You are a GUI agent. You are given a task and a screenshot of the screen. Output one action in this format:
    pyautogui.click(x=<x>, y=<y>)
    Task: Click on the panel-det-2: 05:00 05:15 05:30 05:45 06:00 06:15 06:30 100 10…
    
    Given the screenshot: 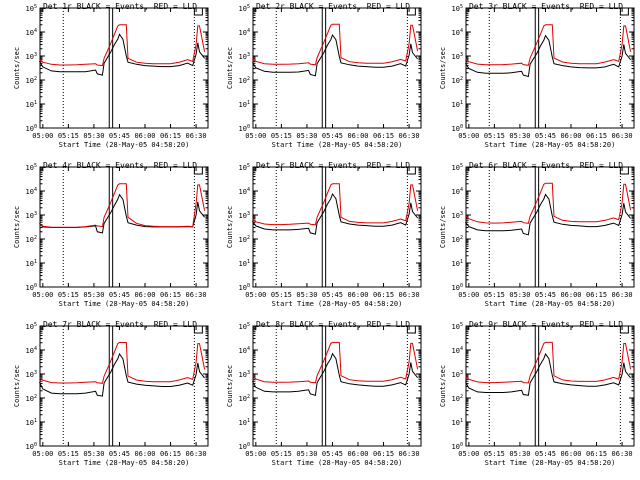 What is the action you would take?
    pyautogui.click(x=324, y=75)
    